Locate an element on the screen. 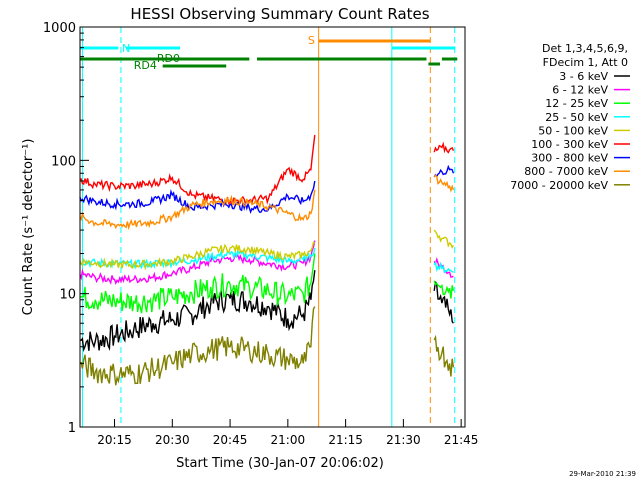 Image resolution: width=640 pixels, height=480 pixels. y-tick-label: 100 is located at coordinates (63, 161).